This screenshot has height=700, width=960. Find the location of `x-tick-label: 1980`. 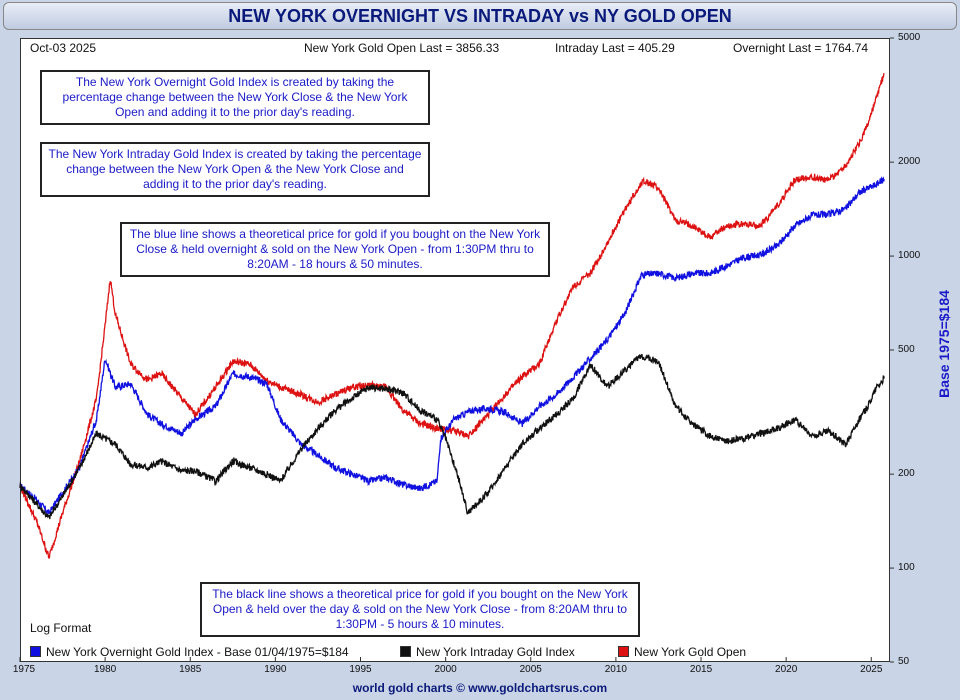

x-tick-label: 1980 is located at coordinates (105, 669).